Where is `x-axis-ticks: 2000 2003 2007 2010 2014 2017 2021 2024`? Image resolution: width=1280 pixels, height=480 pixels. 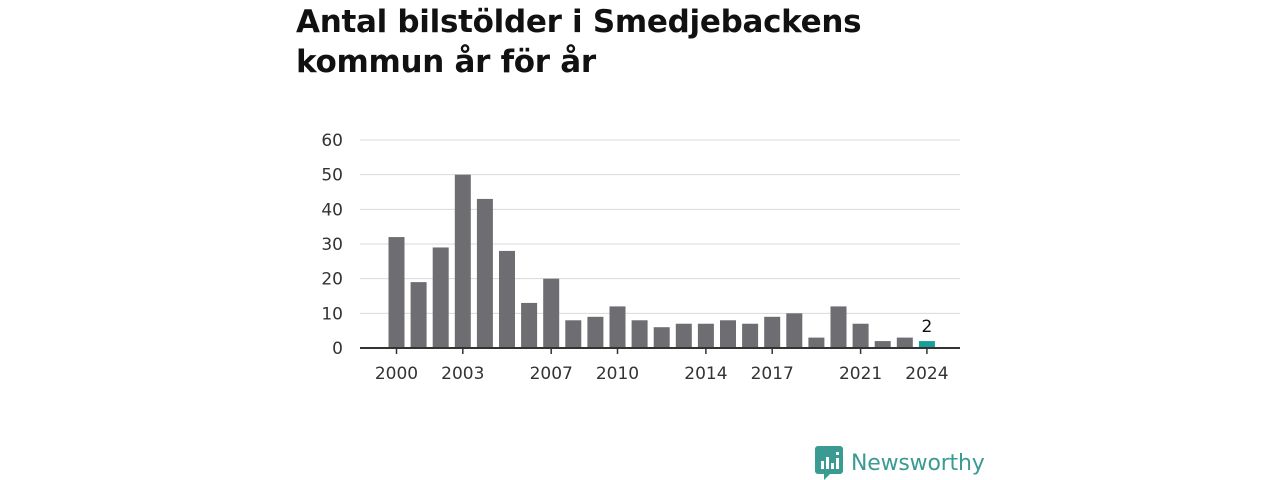 x-axis-ticks: 2000 2003 2007 2010 2014 2017 2021 2024 is located at coordinates (662, 366).